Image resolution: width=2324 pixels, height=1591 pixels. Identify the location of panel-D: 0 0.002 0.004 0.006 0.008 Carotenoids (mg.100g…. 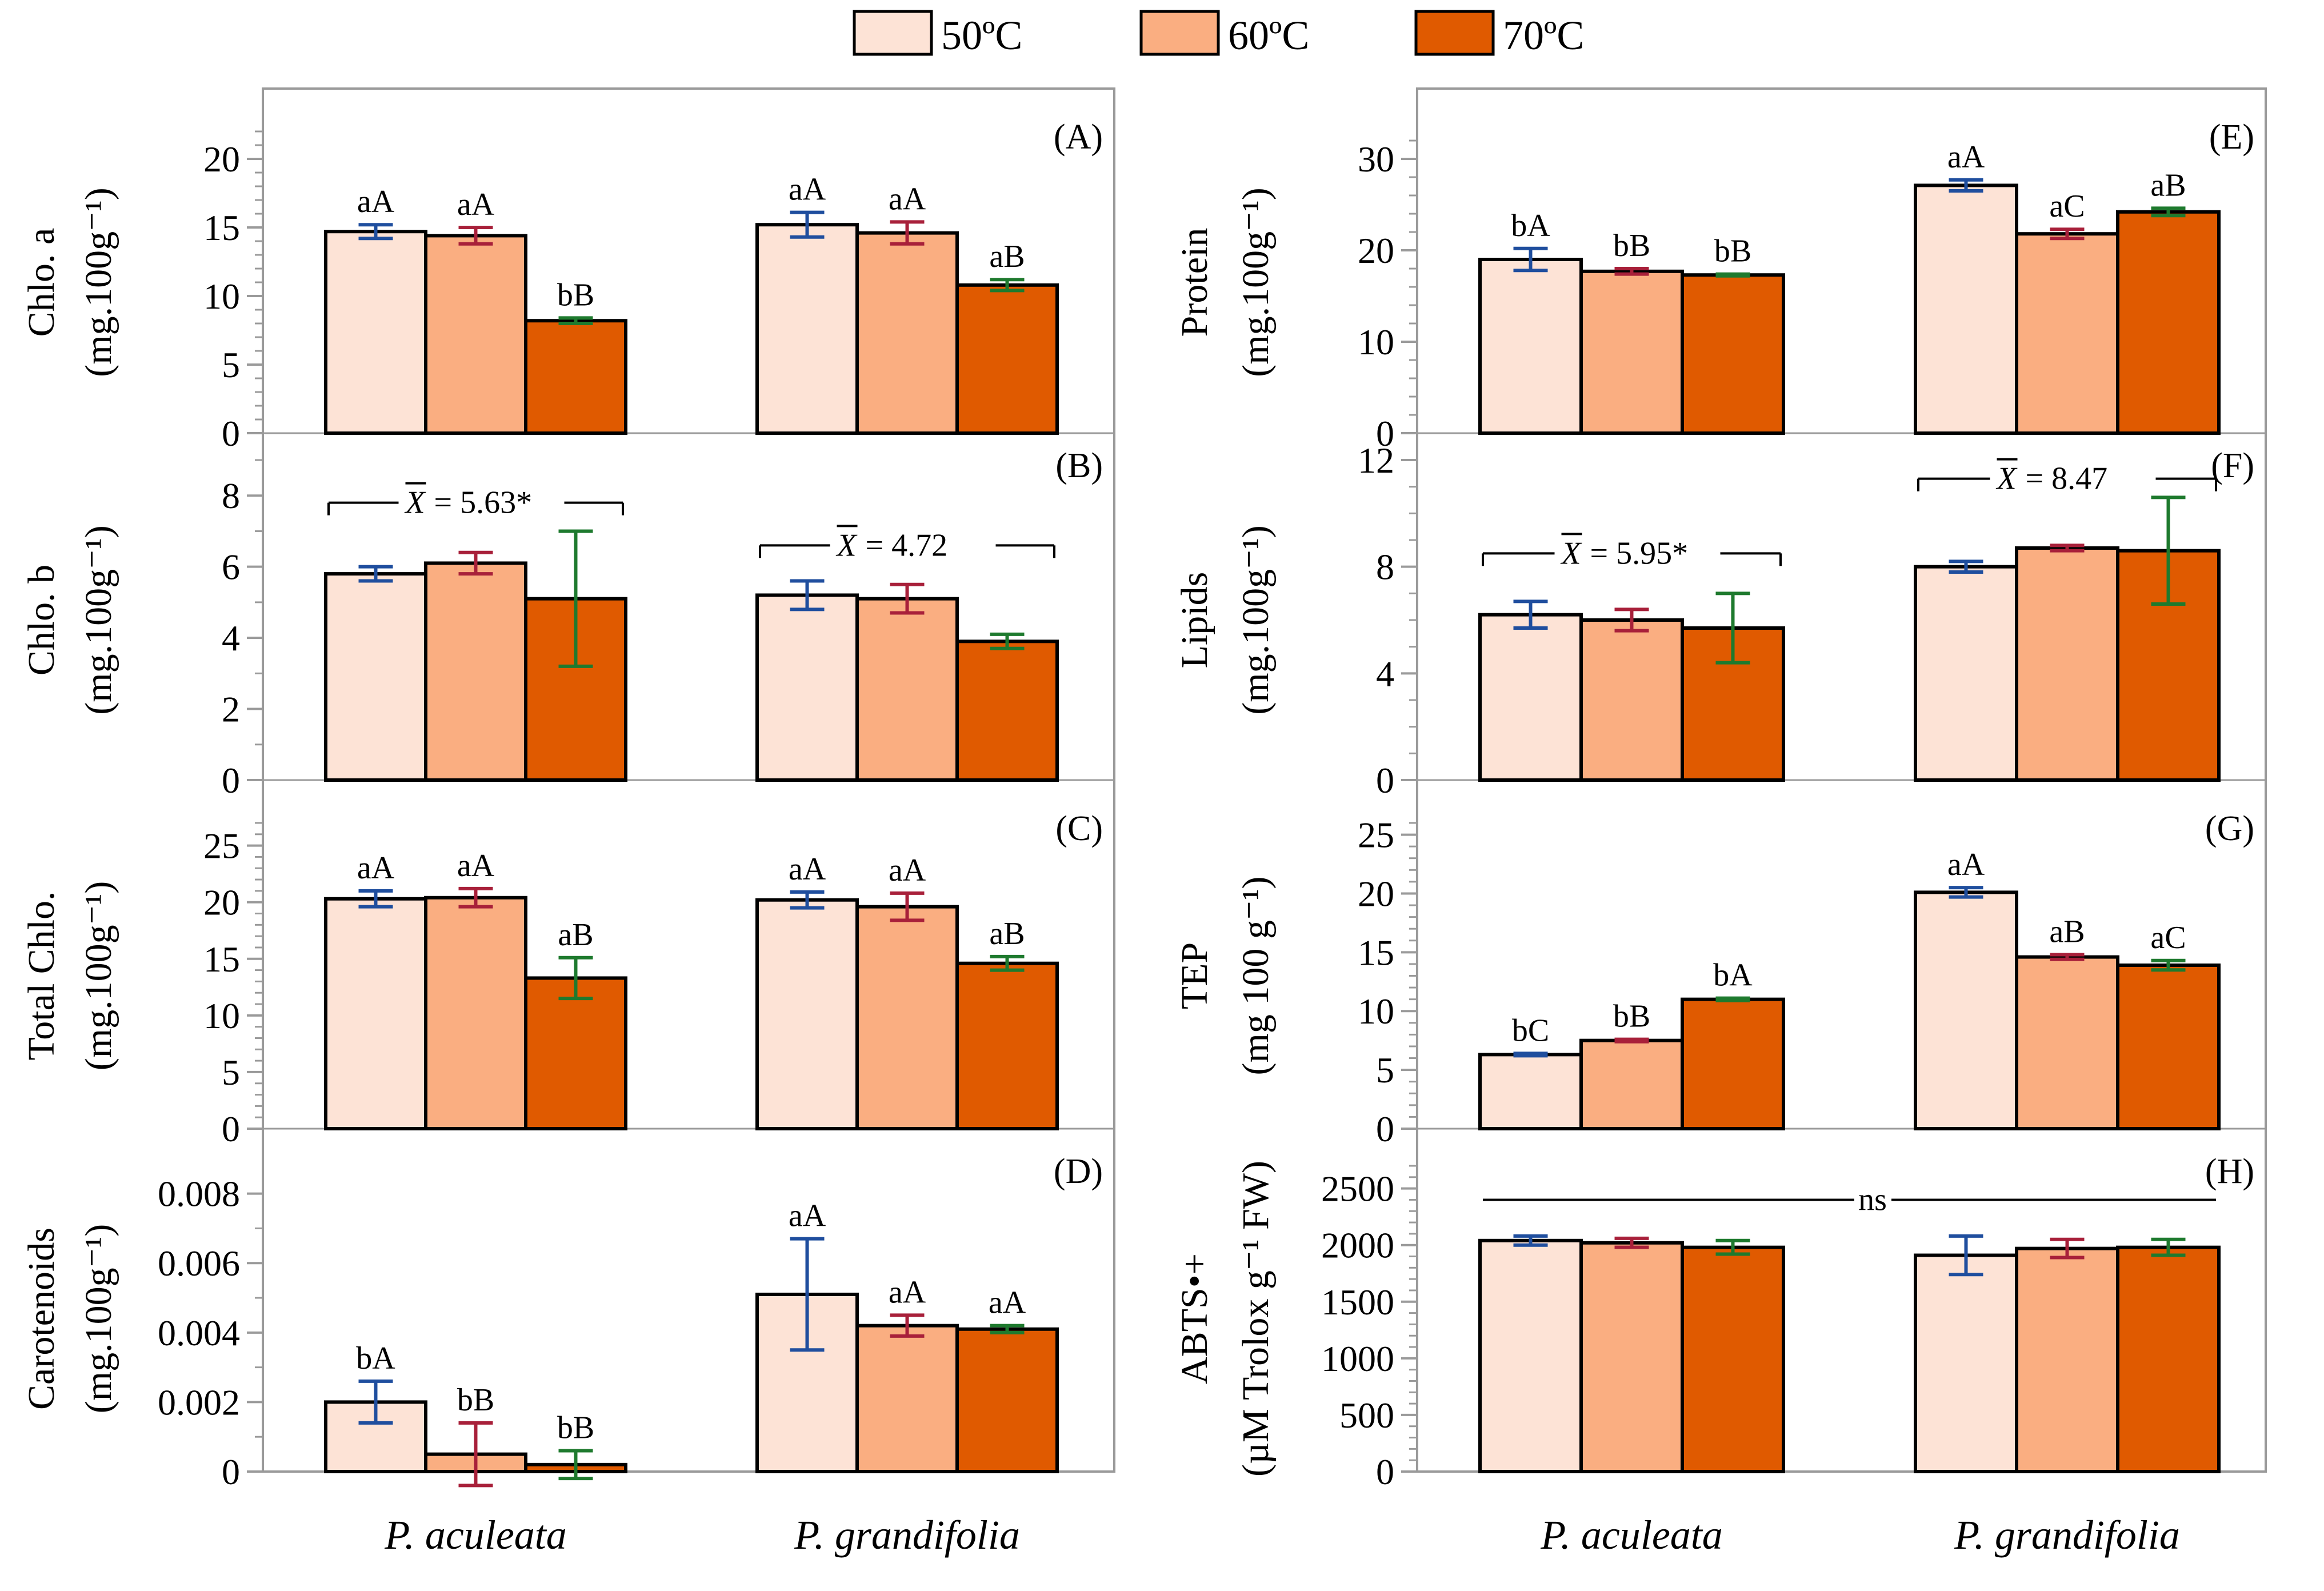
(562, 1322).